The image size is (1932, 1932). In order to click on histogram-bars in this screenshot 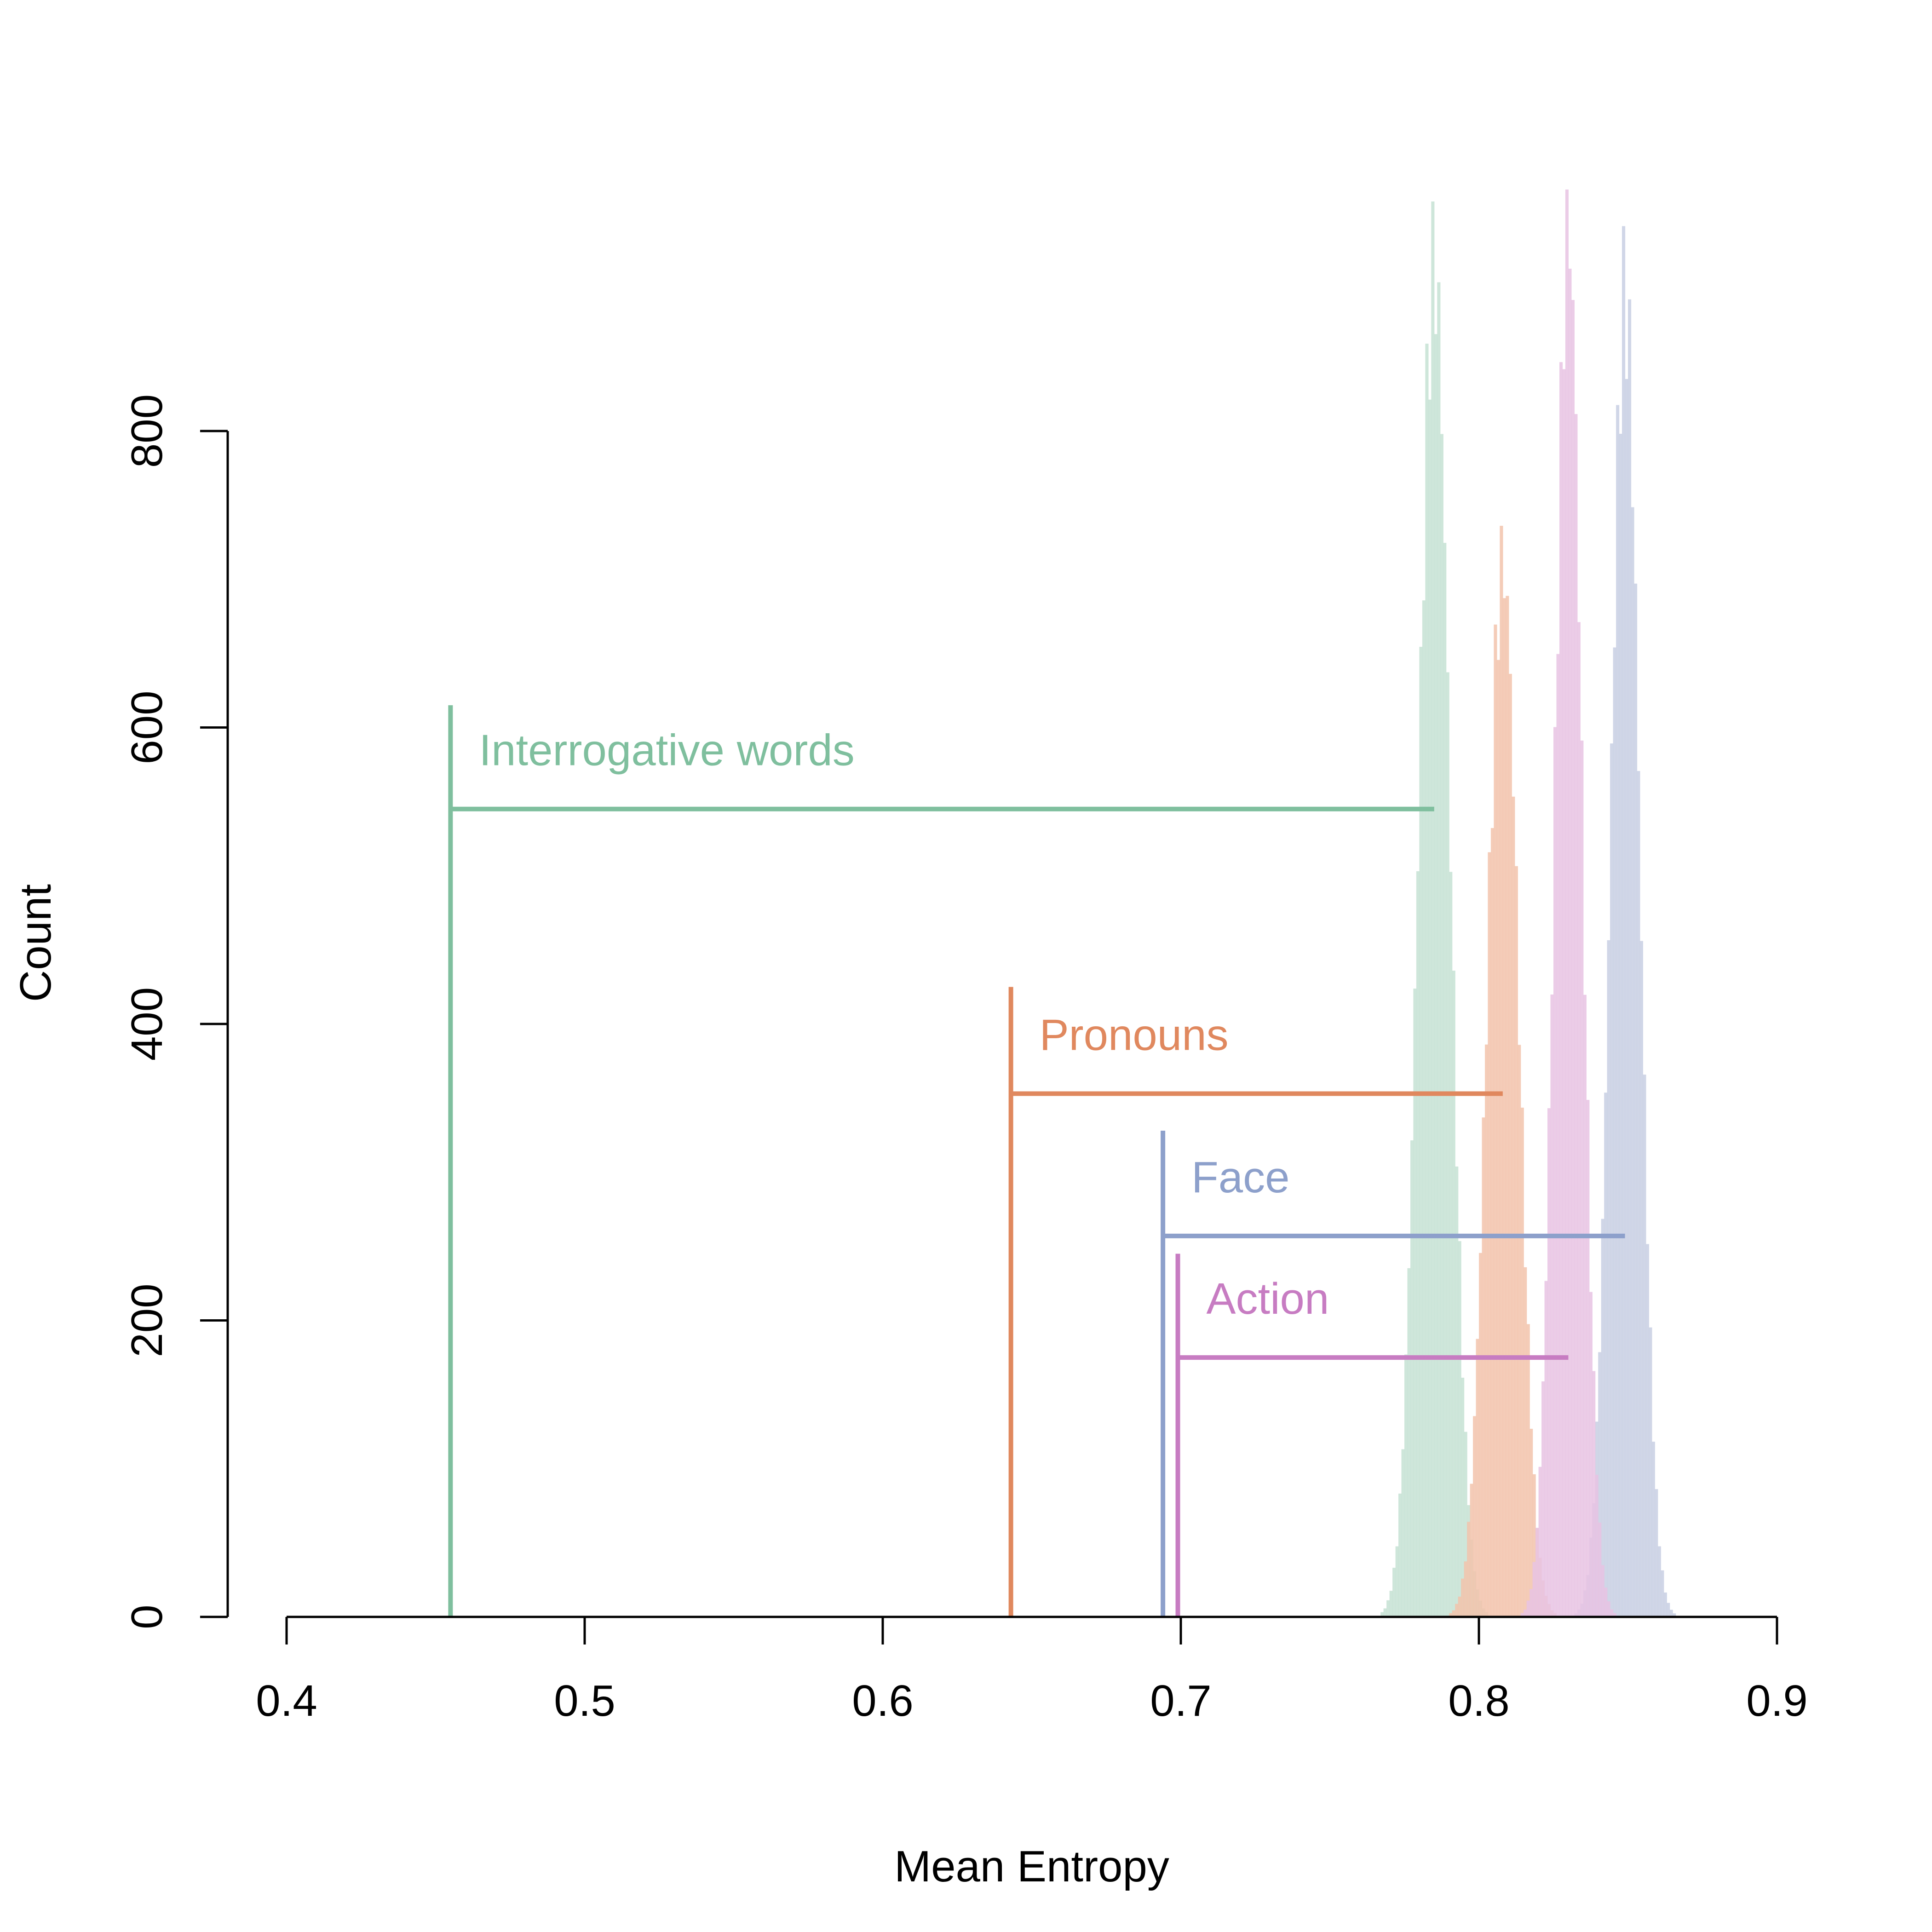, I will do `click(1528, 903)`.